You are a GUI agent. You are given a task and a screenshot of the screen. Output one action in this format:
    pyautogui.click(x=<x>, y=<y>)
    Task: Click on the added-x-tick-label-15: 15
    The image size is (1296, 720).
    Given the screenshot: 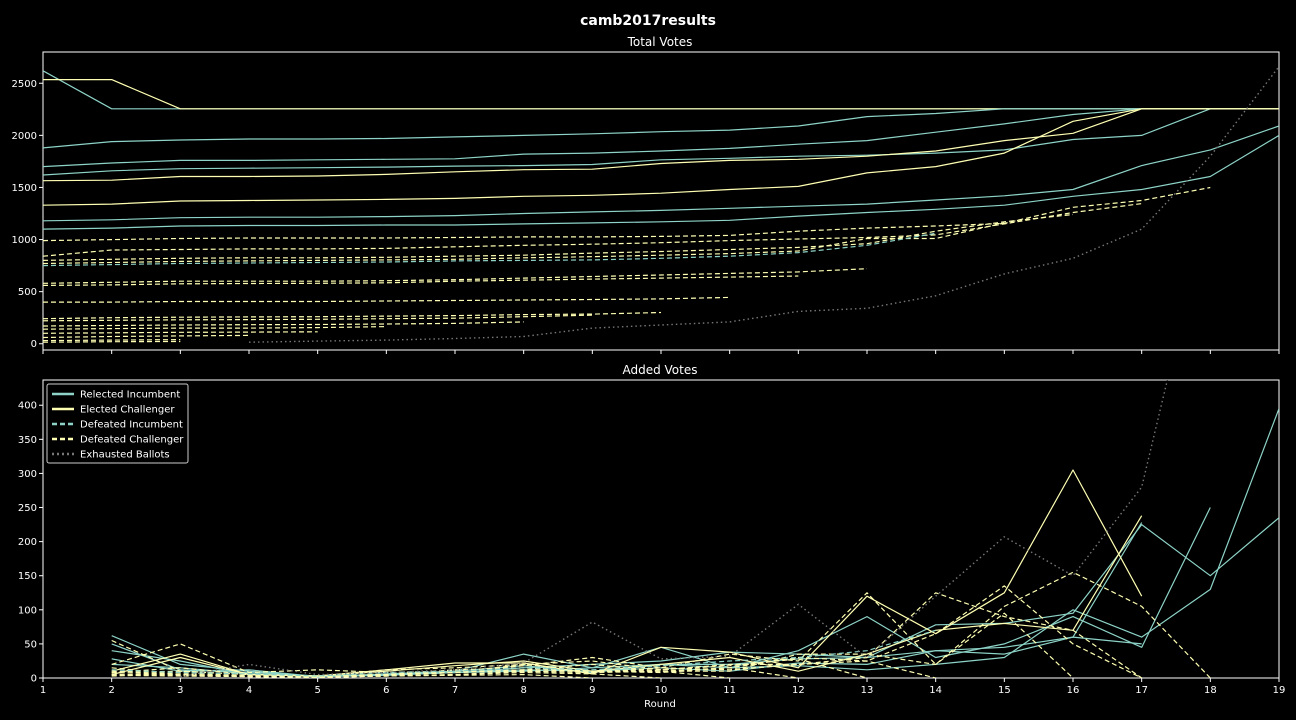 What is the action you would take?
    pyautogui.click(x=1004, y=690)
    